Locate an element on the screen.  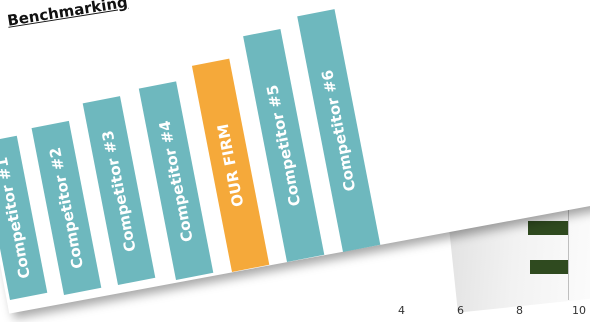
background-chart-tick: 8 is located at coordinates (519, 310).